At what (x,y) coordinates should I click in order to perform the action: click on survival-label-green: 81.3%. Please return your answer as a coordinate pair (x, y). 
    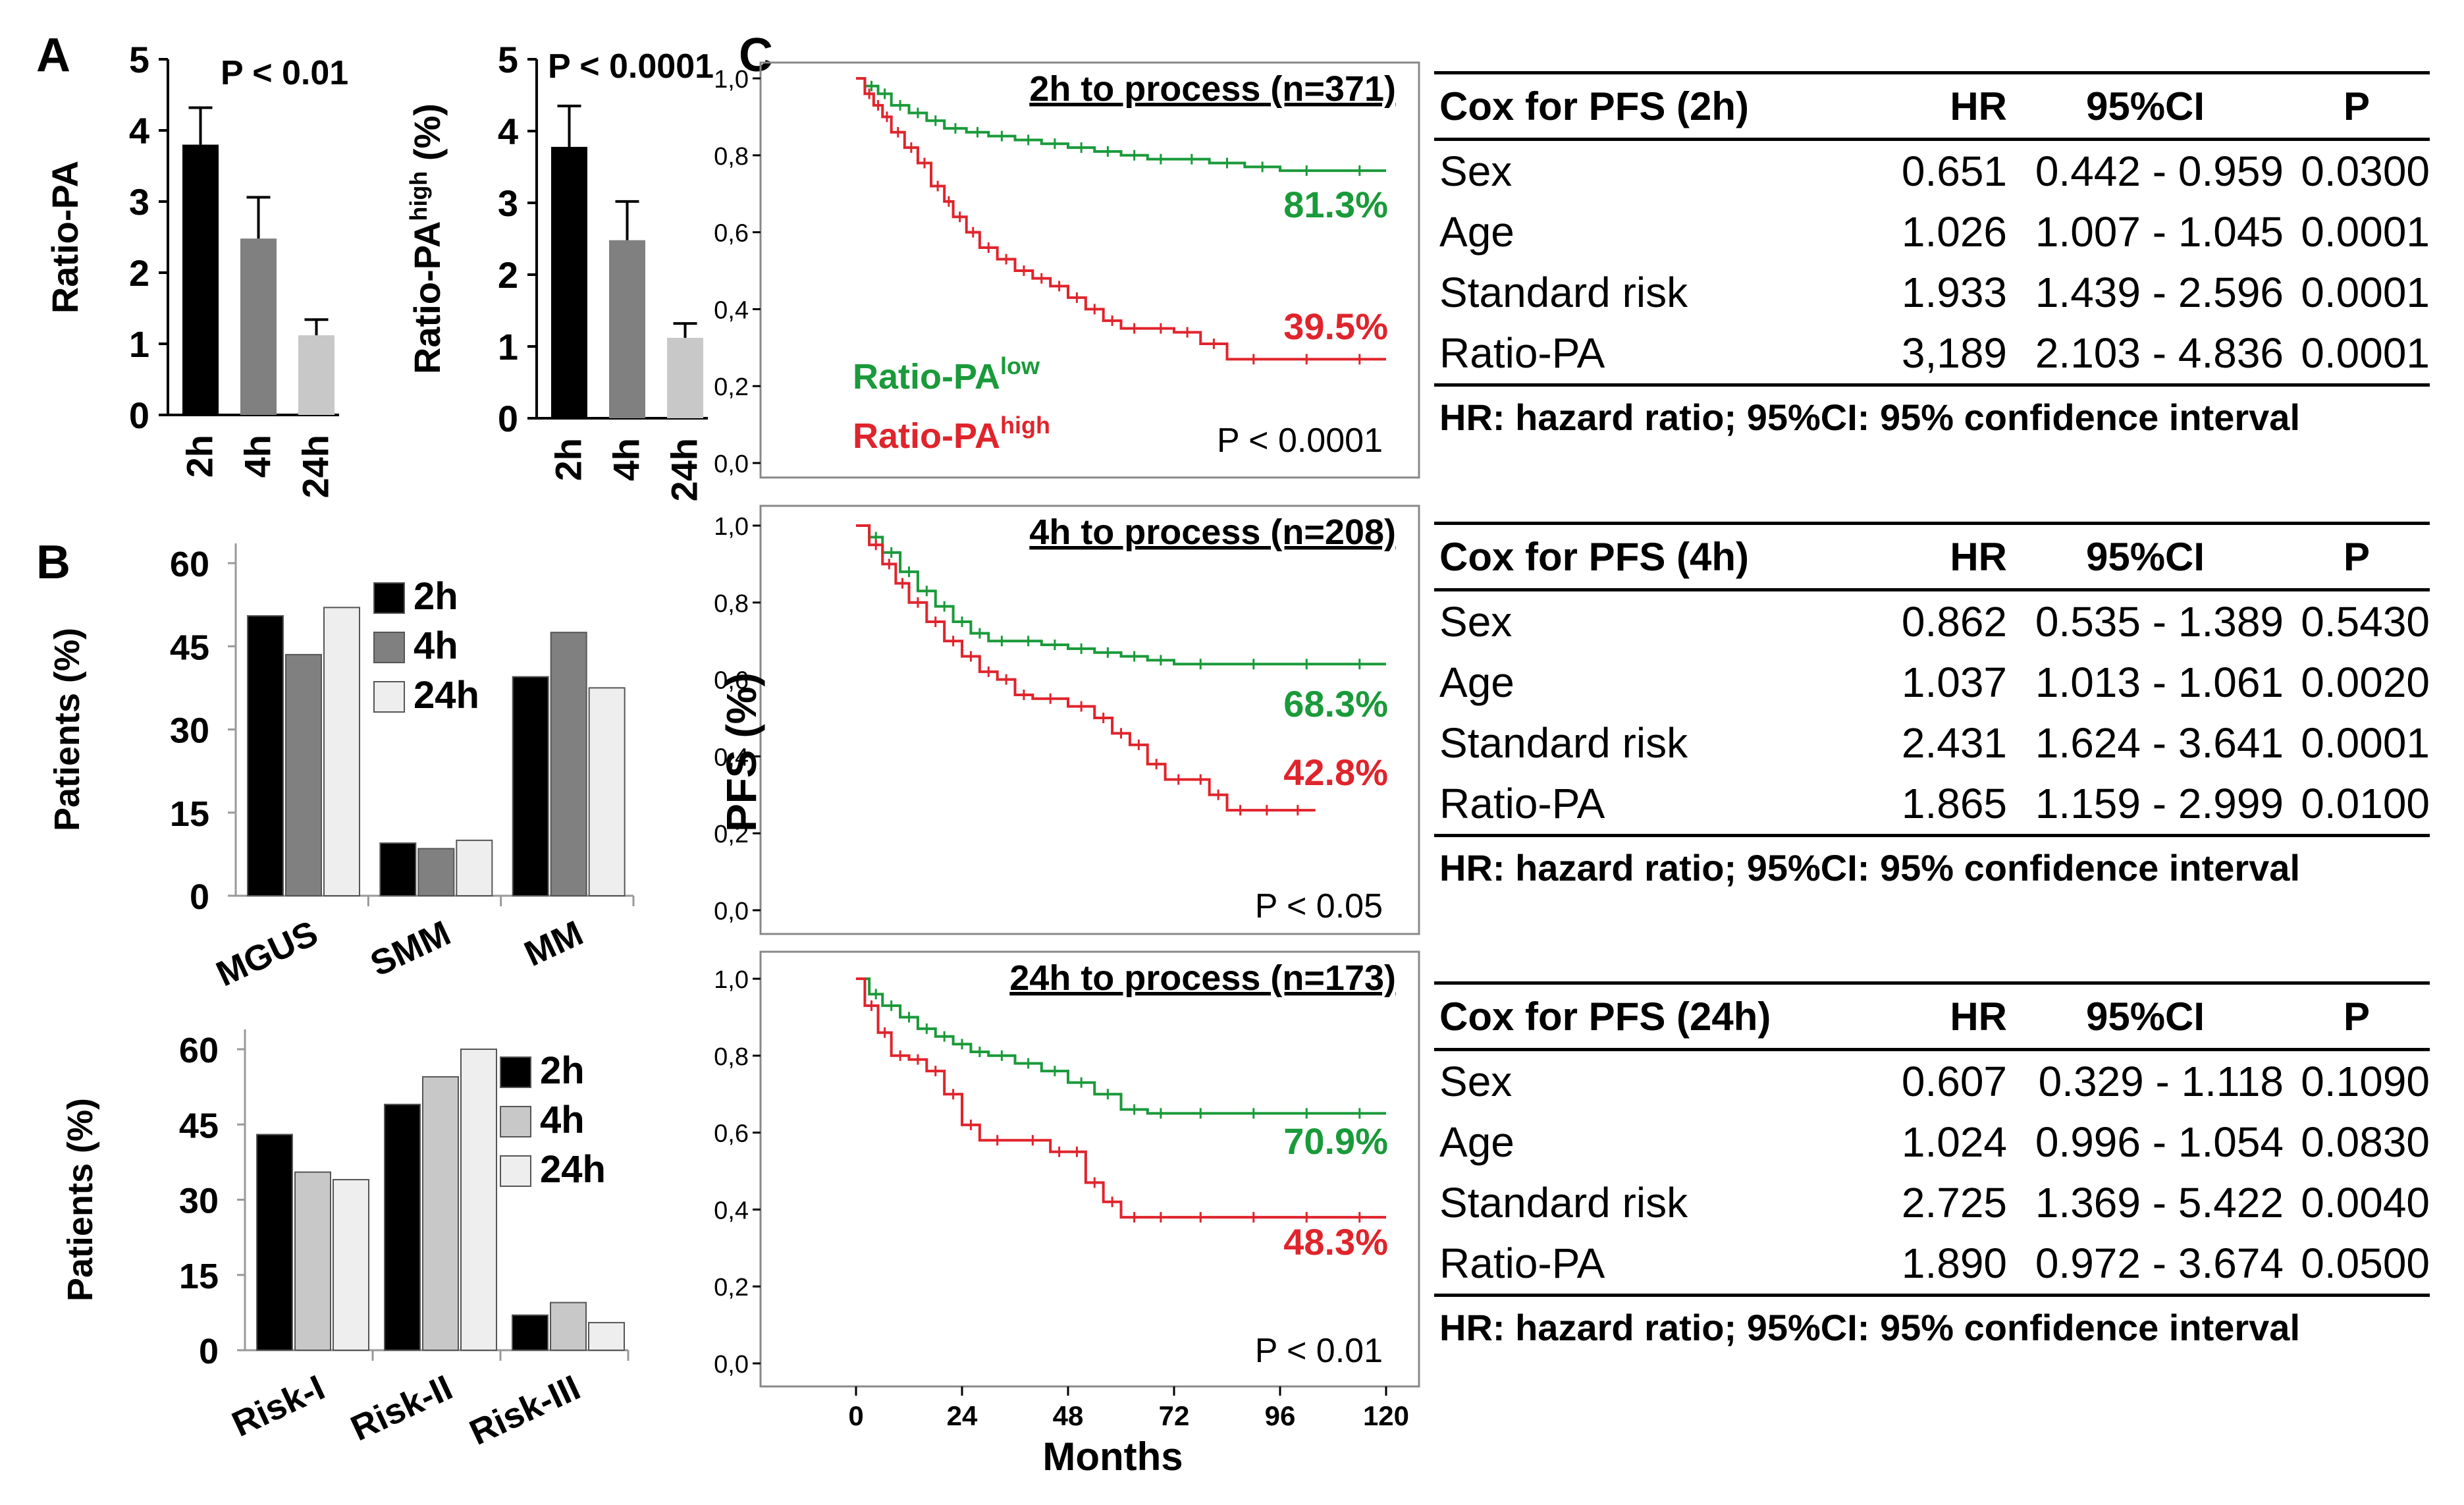
    Looking at the image, I should click on (1335, 205).